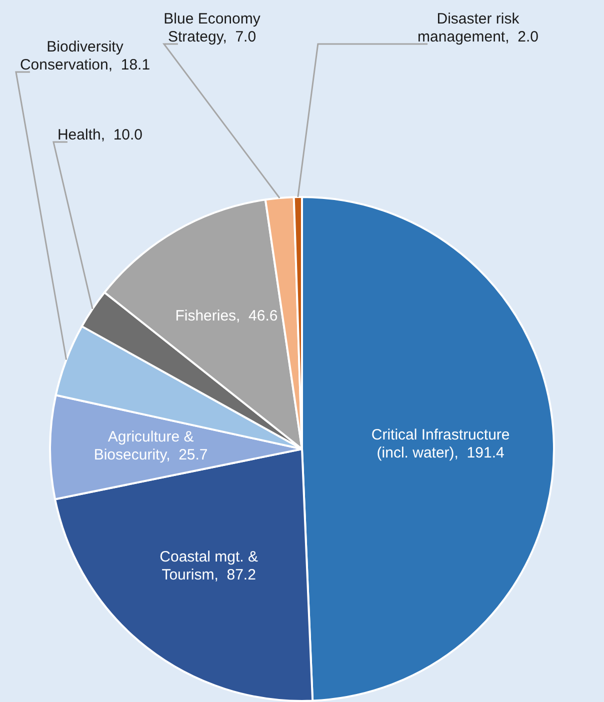 Image resolution: width=604 pixels, height=702 pixels. Describe the element at coordinates (151, 446) in the screenshot. I see `slice-label: Agriculture & Biosecurity, 25.7` at that location.